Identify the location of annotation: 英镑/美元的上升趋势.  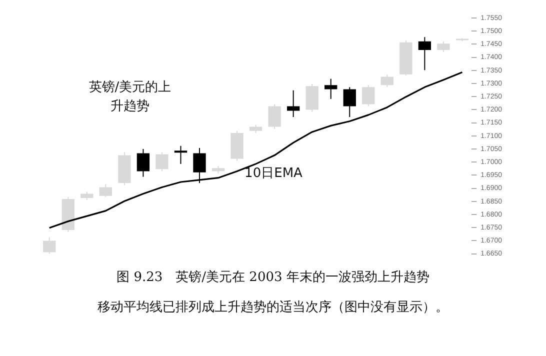
(130, 97).